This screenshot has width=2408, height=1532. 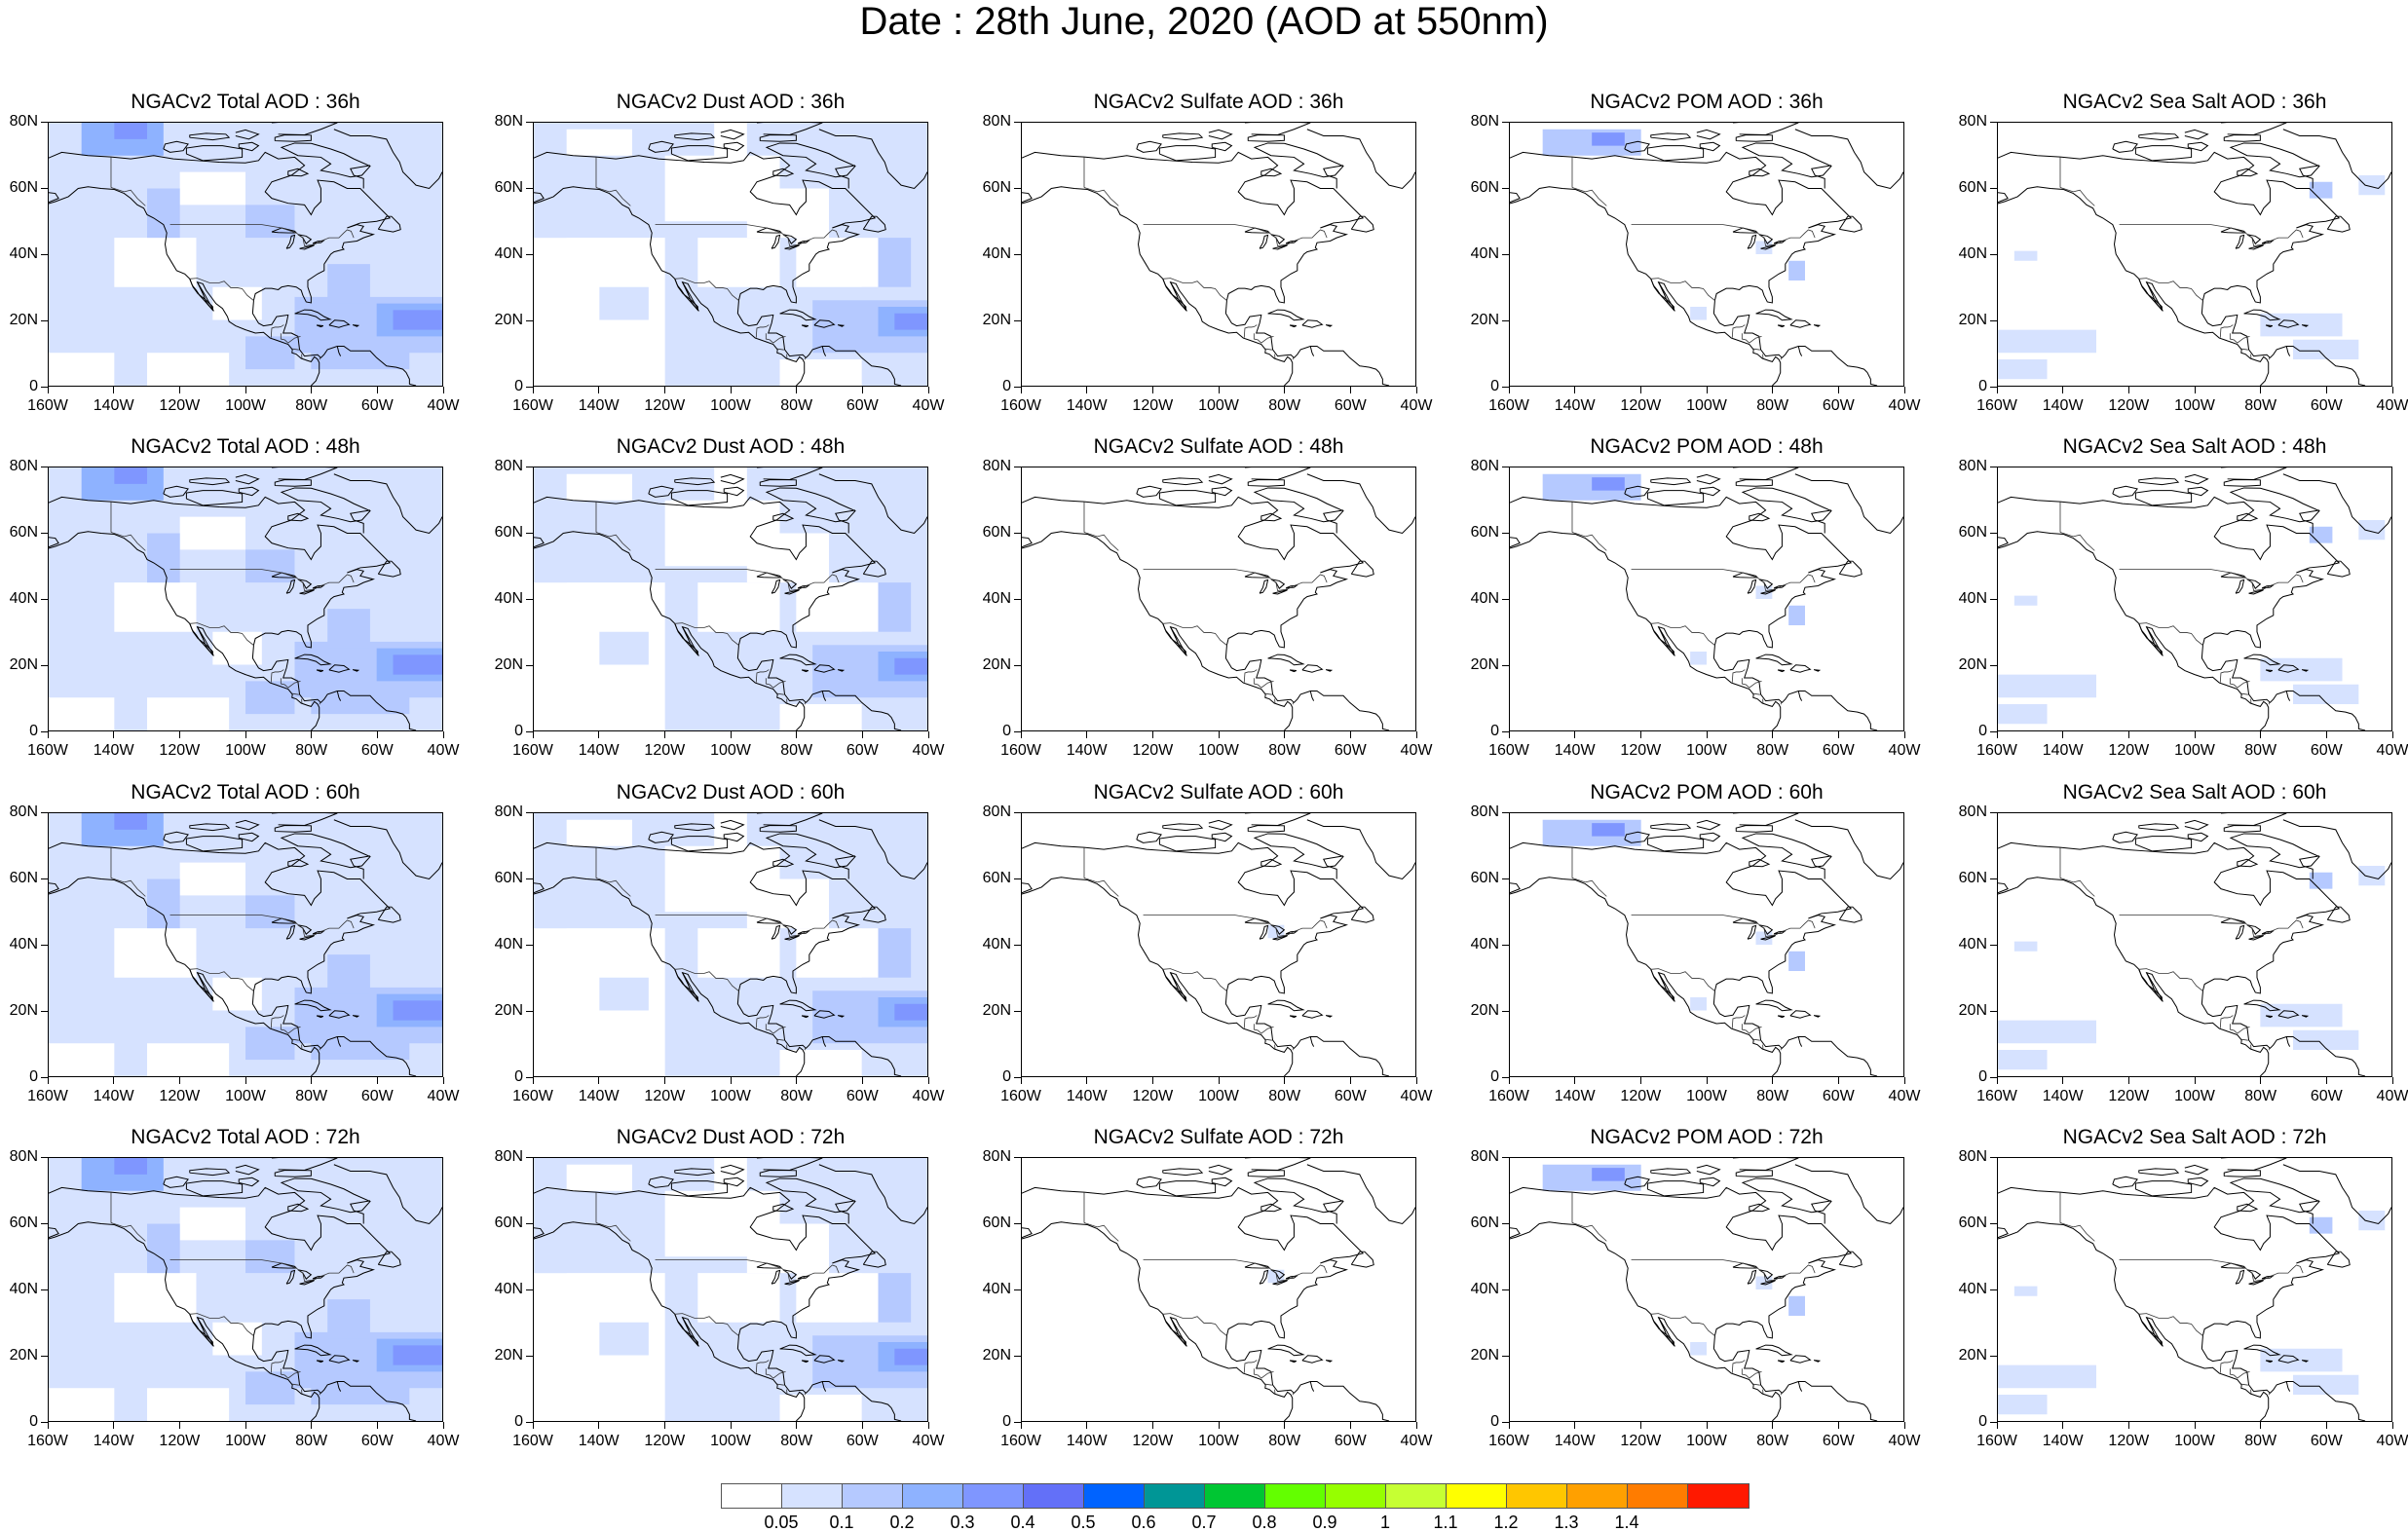 I want to click on colorbar-label: 0.5, so click(x=1083, y=1522).